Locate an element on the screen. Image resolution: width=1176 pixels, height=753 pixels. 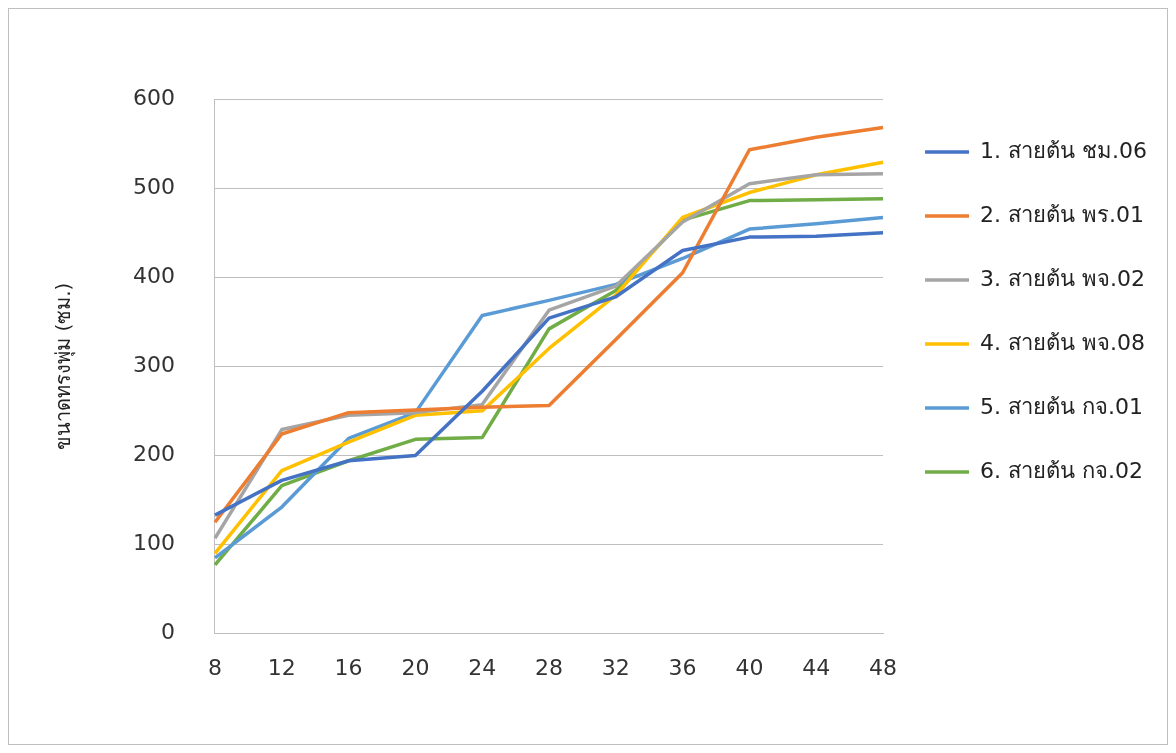
y-tick-label: 0 is located at coordinates (167, 632).